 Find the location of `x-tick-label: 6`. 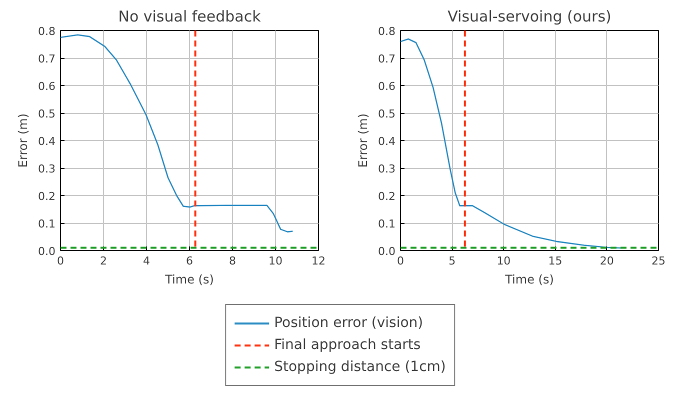

x-tick-label: 6 is located at coordinates (189, 261).